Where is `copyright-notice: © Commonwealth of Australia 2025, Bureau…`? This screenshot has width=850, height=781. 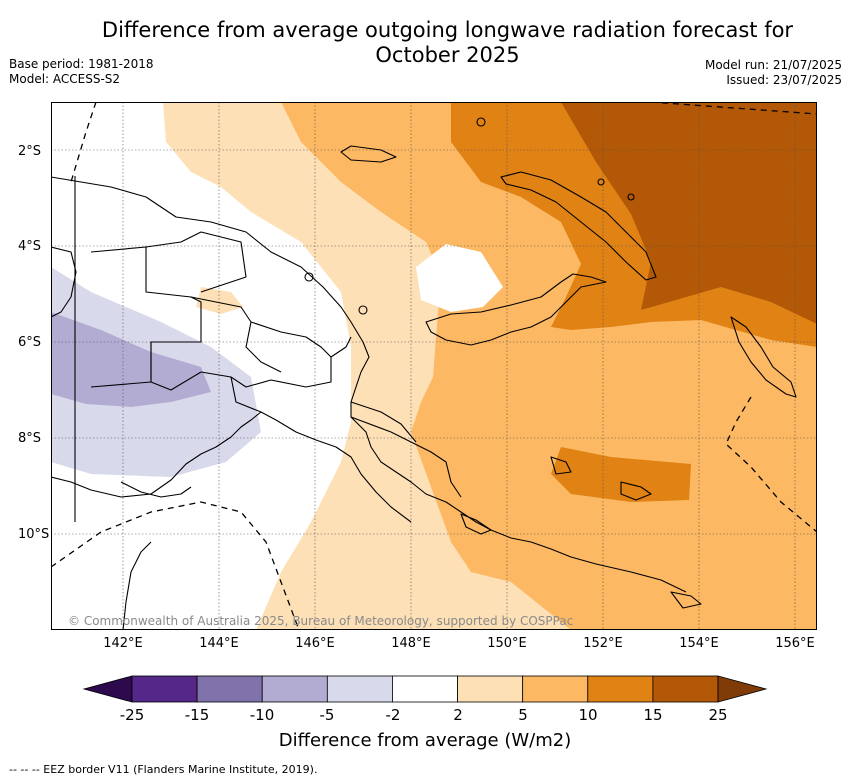 copyright-notice: © Commonwealth of Australia 2025, Bureau… is located at coordinates (321, 621).